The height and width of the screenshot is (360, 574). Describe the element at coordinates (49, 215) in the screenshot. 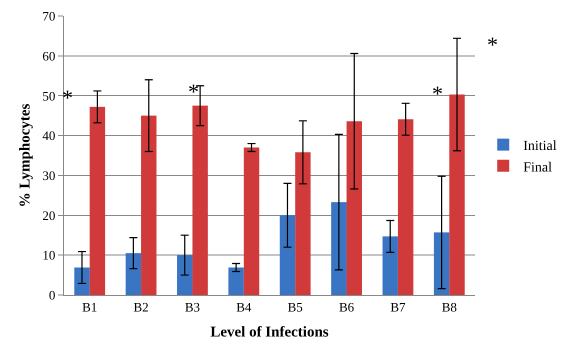

I see `y-tick-label: 20` at that location.